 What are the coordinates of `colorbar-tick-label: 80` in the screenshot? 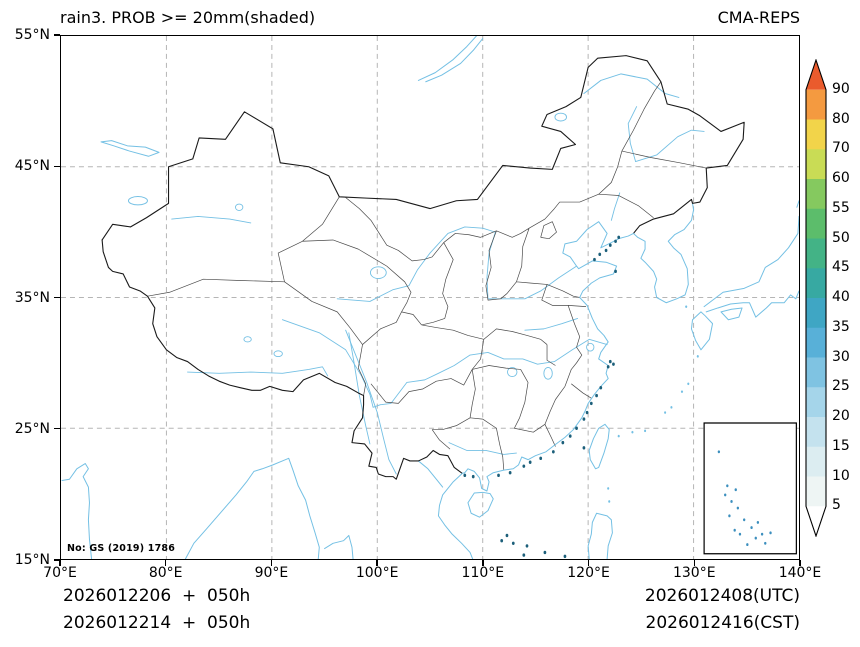 It's located at (841, 118).